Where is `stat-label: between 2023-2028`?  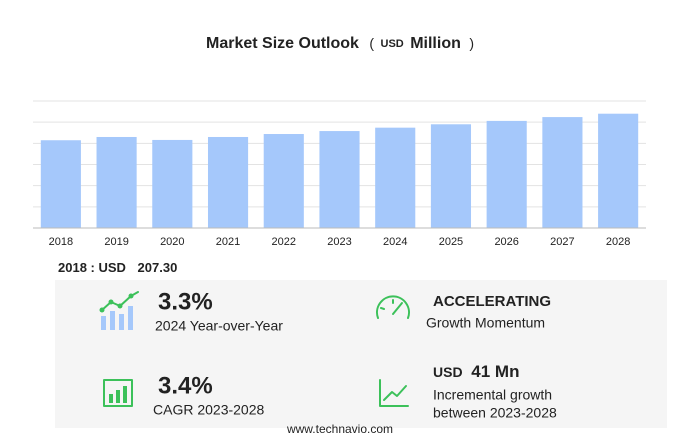 stat-label: between 2023-2028 is located at coordinates (495, 413).